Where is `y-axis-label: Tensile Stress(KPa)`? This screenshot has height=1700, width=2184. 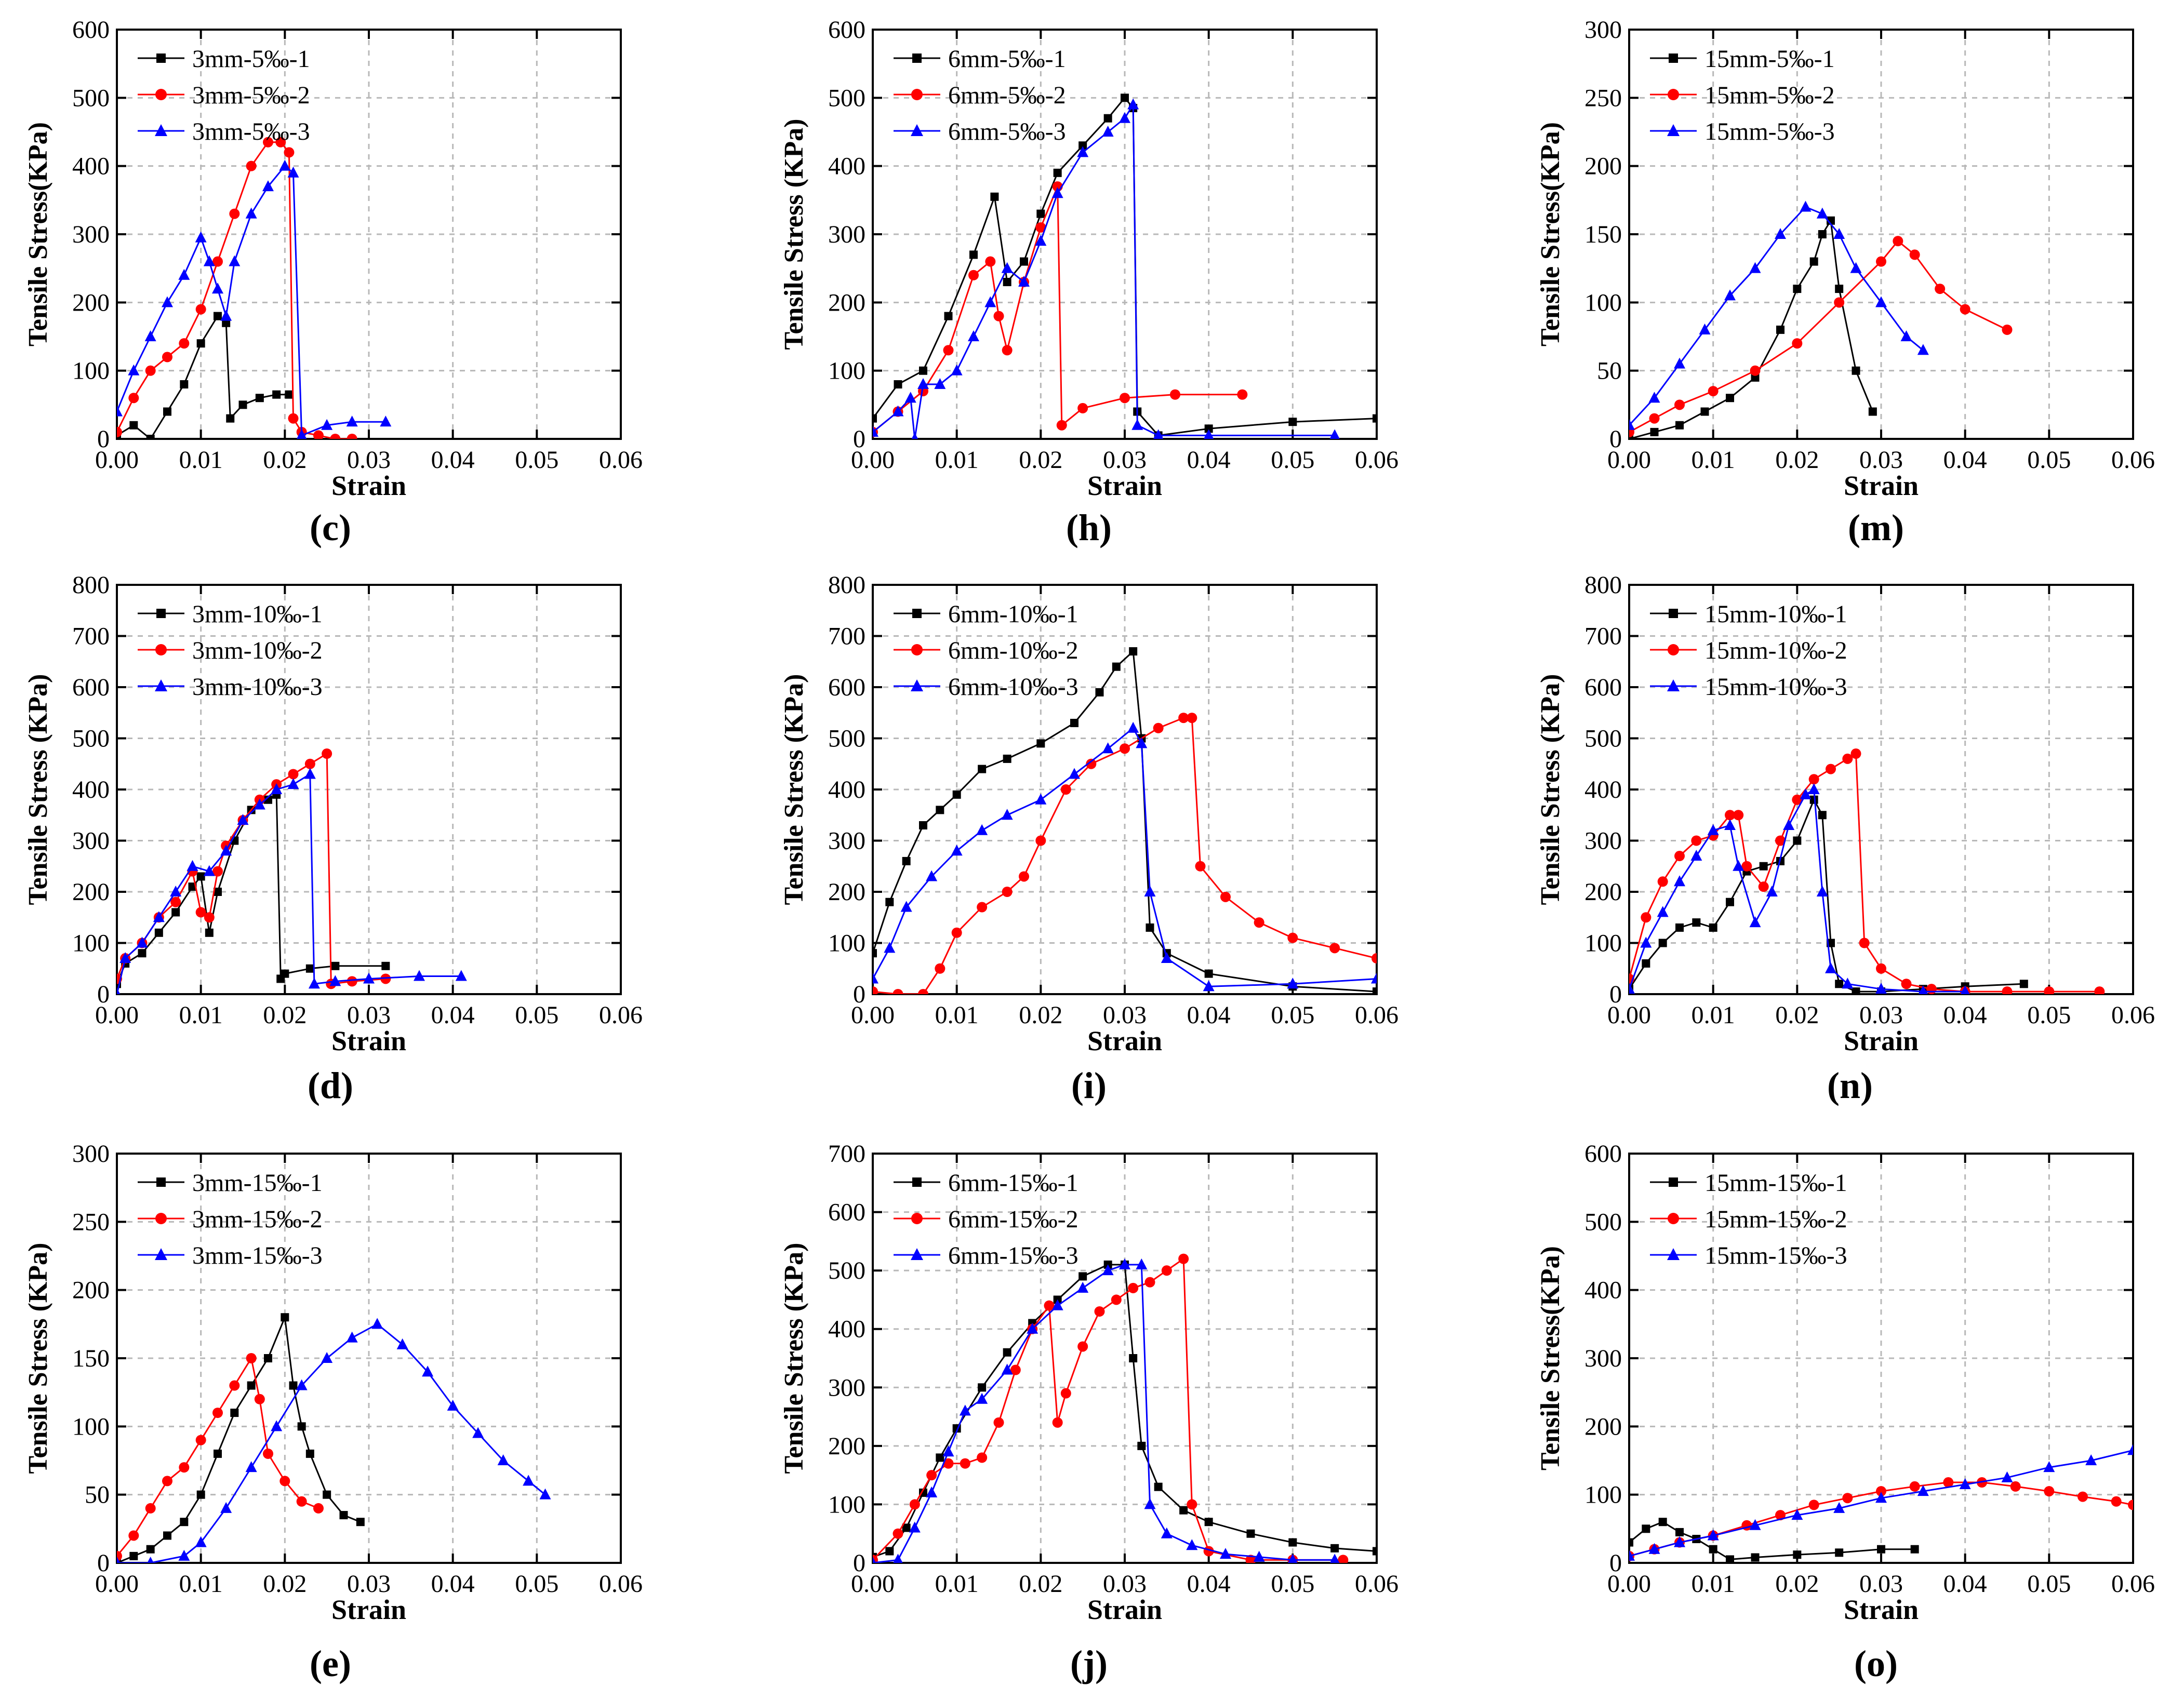 y-axis-label: Tensile Stress(KPa) is located at coordinates (38, 234).